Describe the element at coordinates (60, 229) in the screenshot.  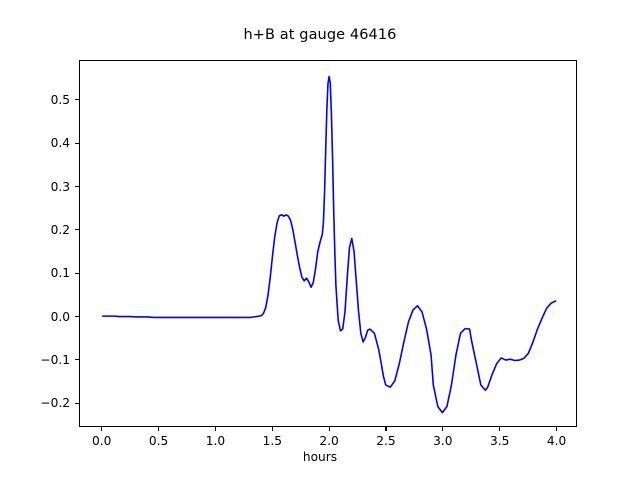
I see `y-tick-label: 0.2` at that location.